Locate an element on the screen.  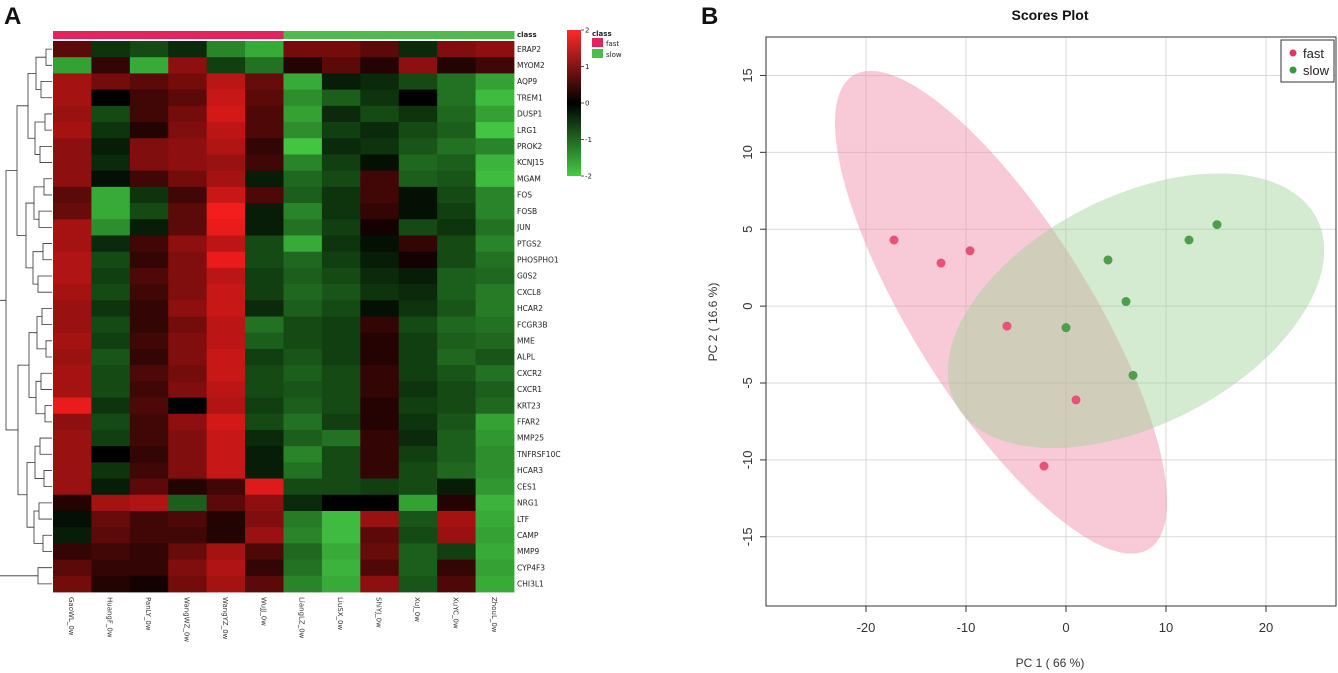
point-fast is located at coordinates (941, 263).